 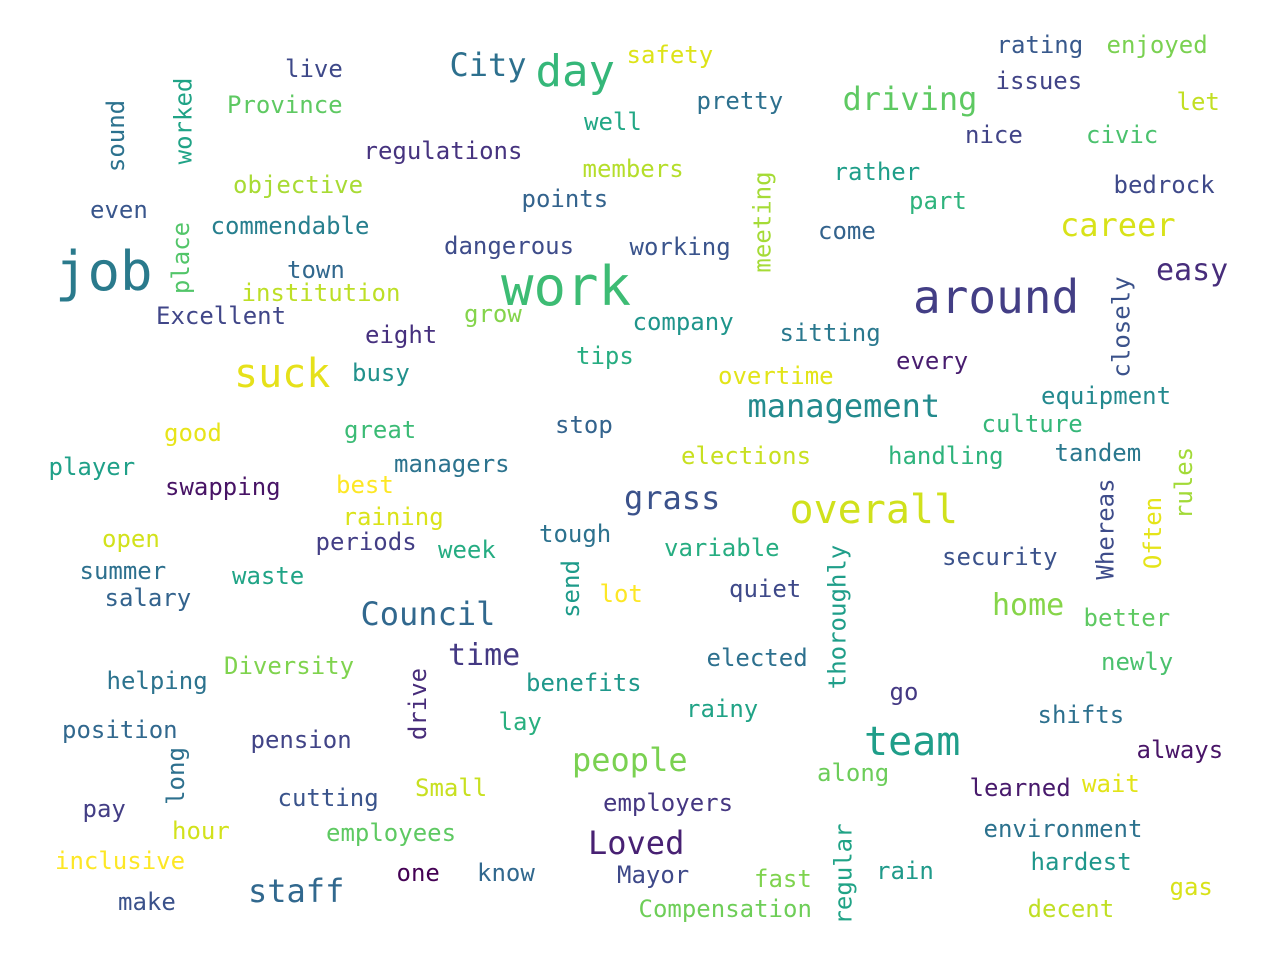 What do you see at coordinates (1192, 270) in the screenshot?
I see `word-easy: easy` at bounding box center [1192, 270].